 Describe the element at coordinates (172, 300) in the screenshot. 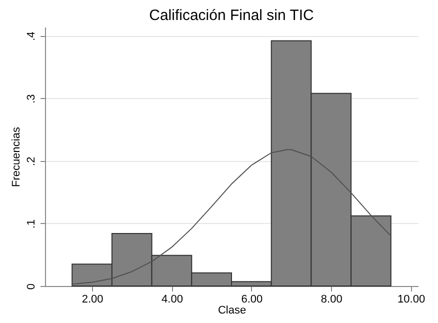

I see `x-tick-label: 4.00` at that location.